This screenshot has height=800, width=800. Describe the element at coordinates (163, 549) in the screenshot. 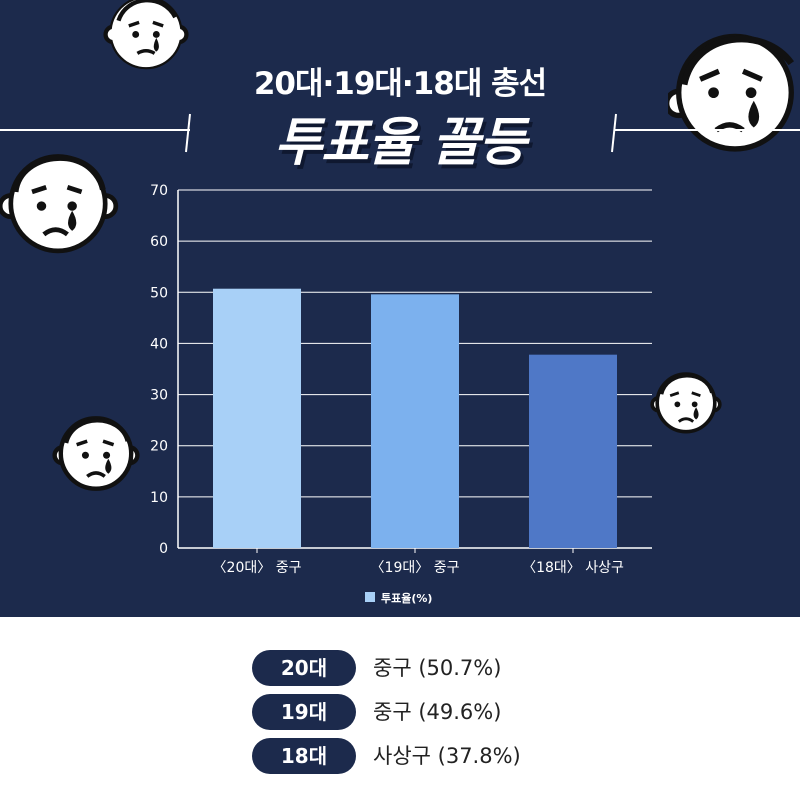

I see `y-tick-label: 0` at that location.